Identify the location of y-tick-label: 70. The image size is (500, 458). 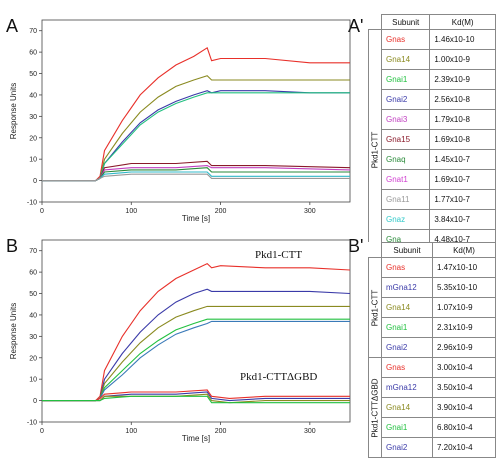
(33, 251).